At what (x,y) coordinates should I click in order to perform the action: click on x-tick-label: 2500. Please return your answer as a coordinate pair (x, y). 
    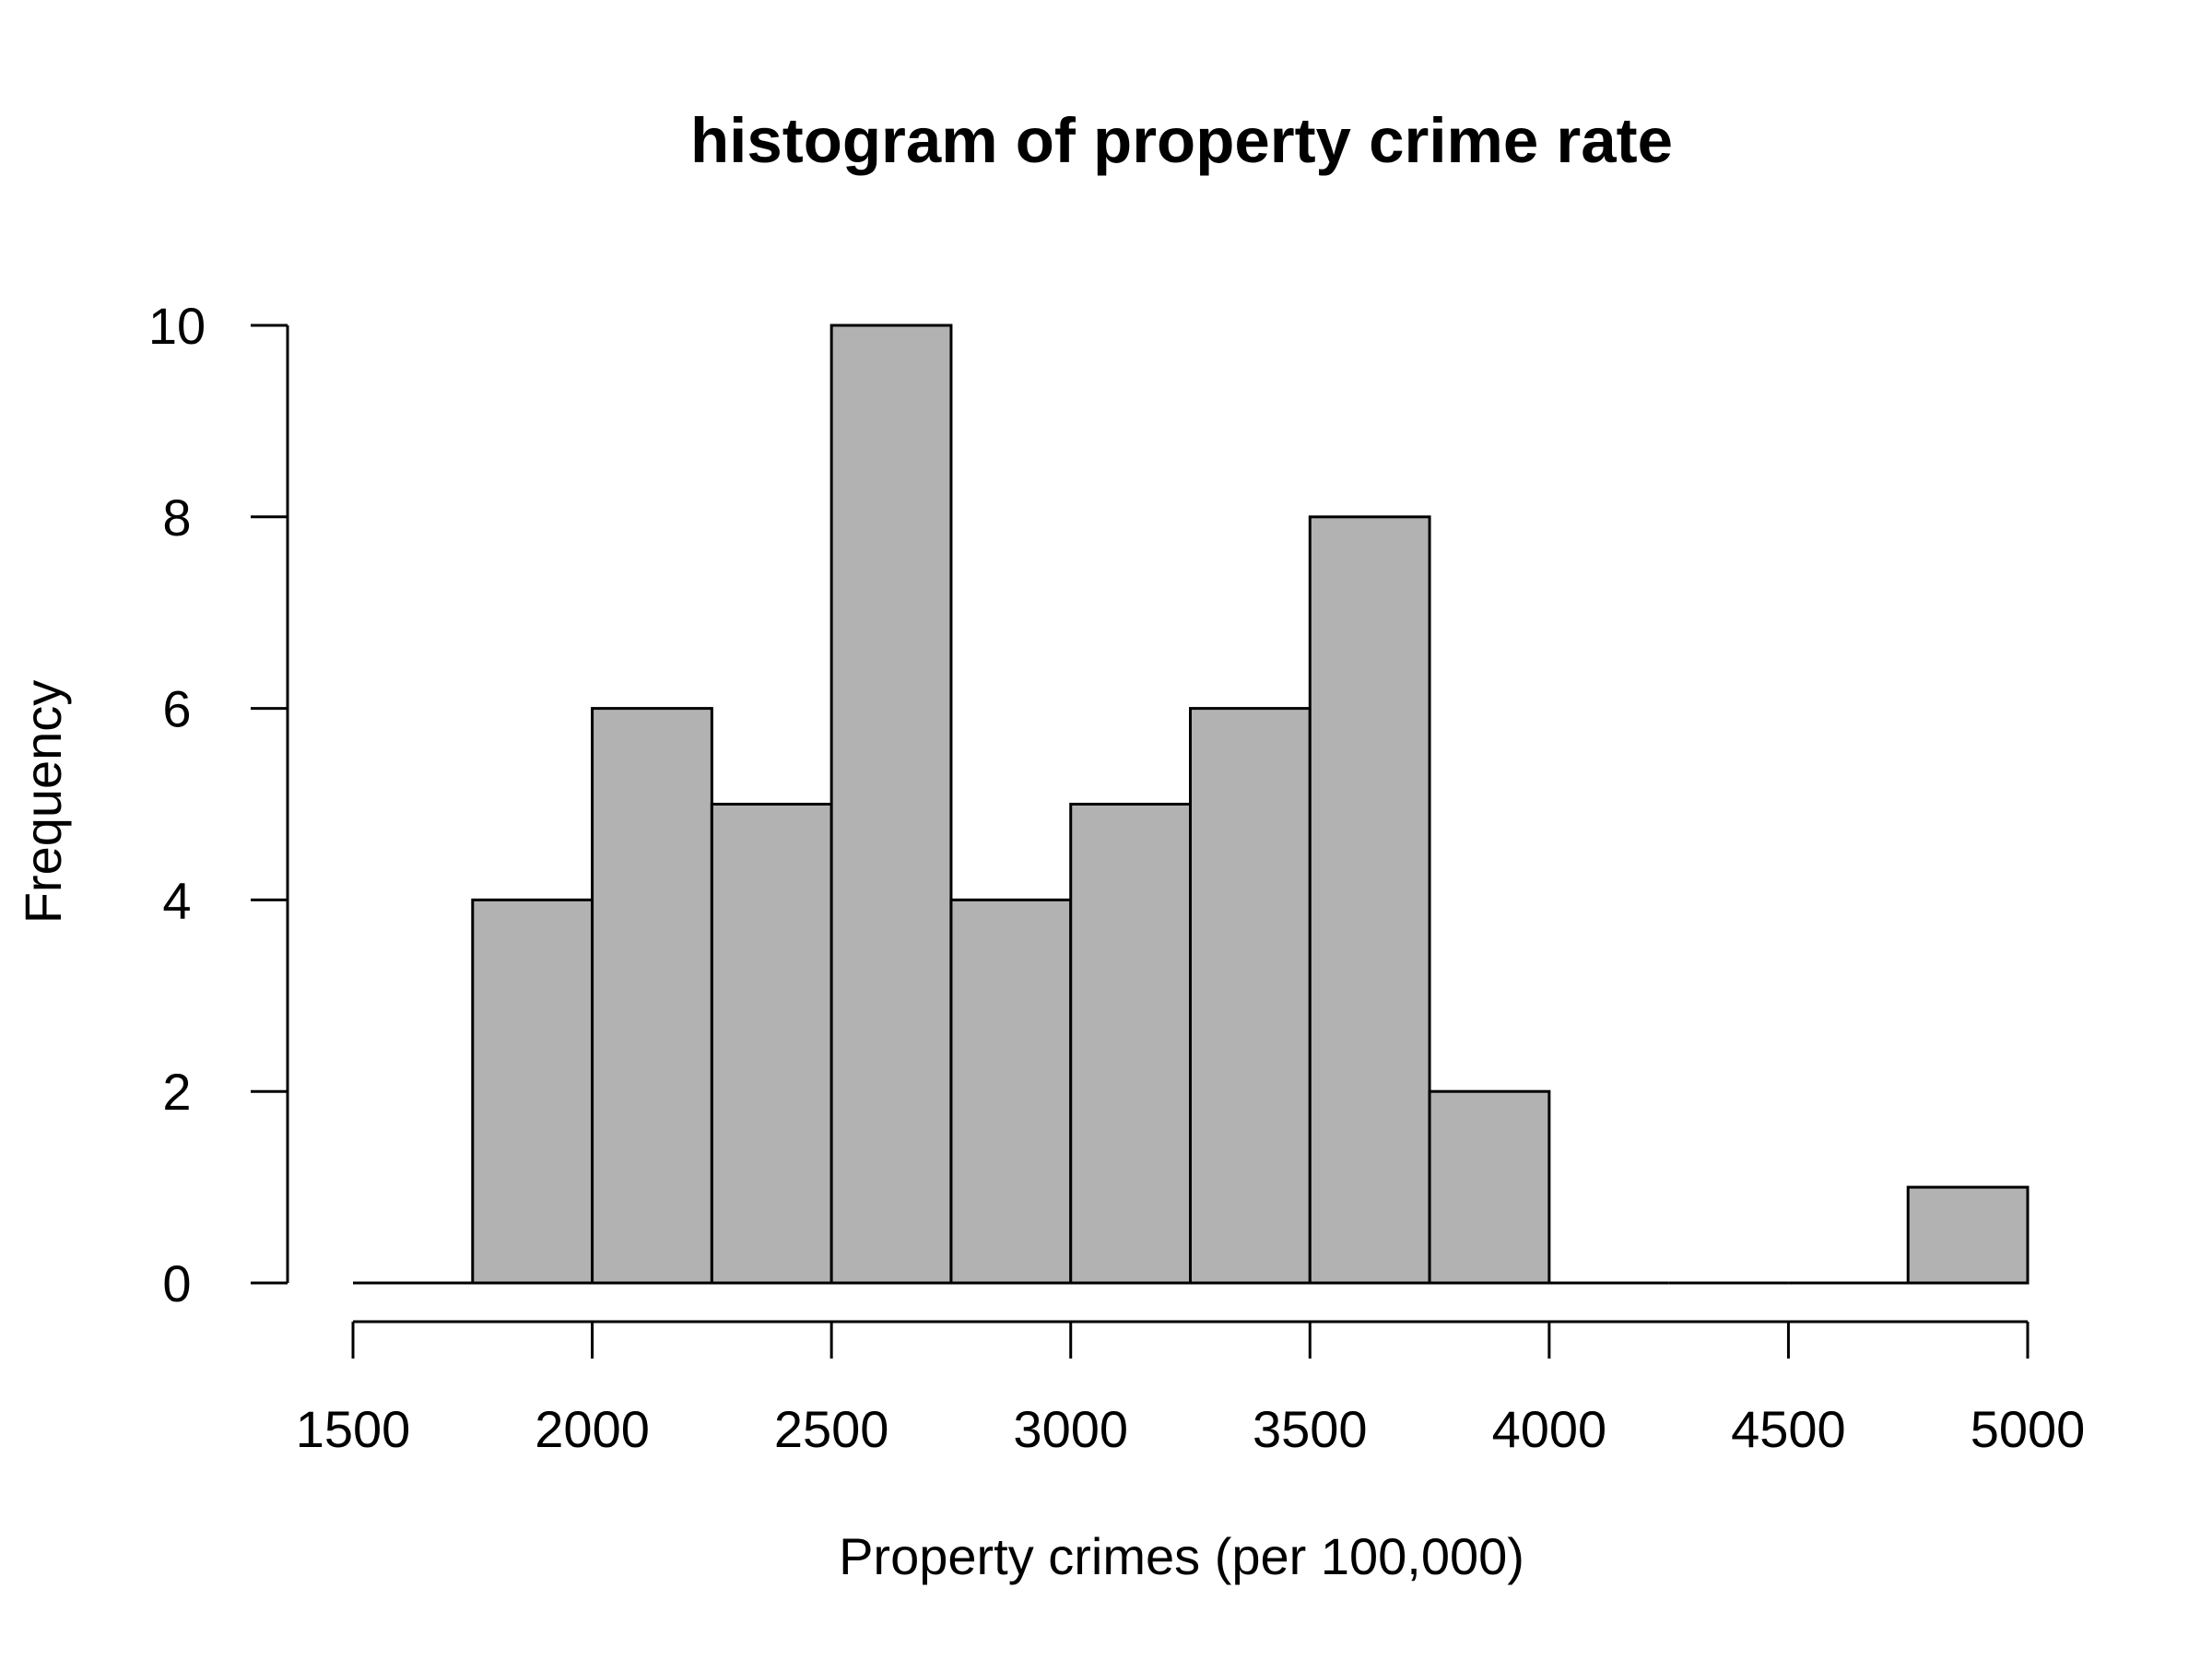
    Looking at the image, I should click on (831, 1429).